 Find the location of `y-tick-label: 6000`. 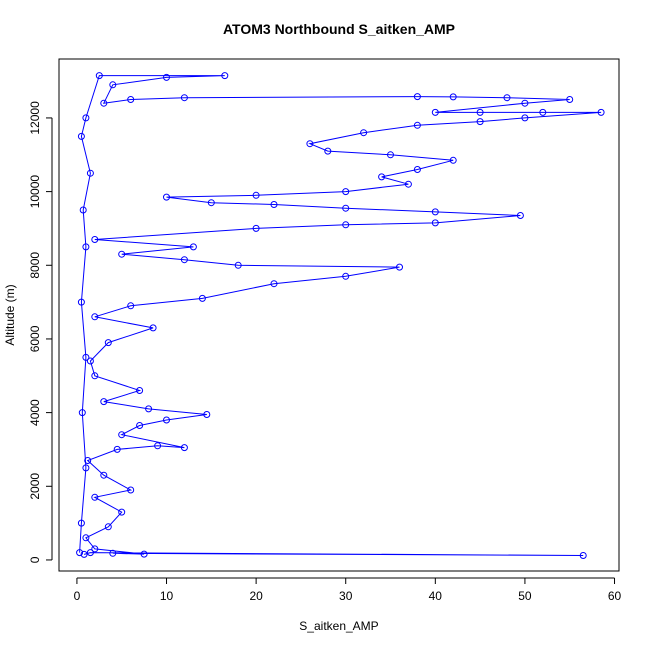

y-tick-label: 6000 is located at coordinates (35, 338).